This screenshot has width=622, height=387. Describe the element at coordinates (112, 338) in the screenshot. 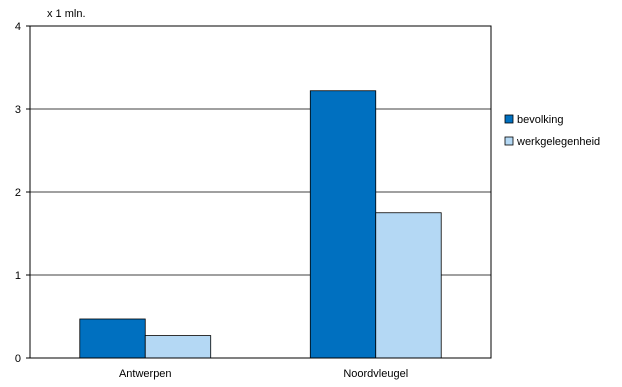

I see `bar-bevolking-antwerpen` at that location.